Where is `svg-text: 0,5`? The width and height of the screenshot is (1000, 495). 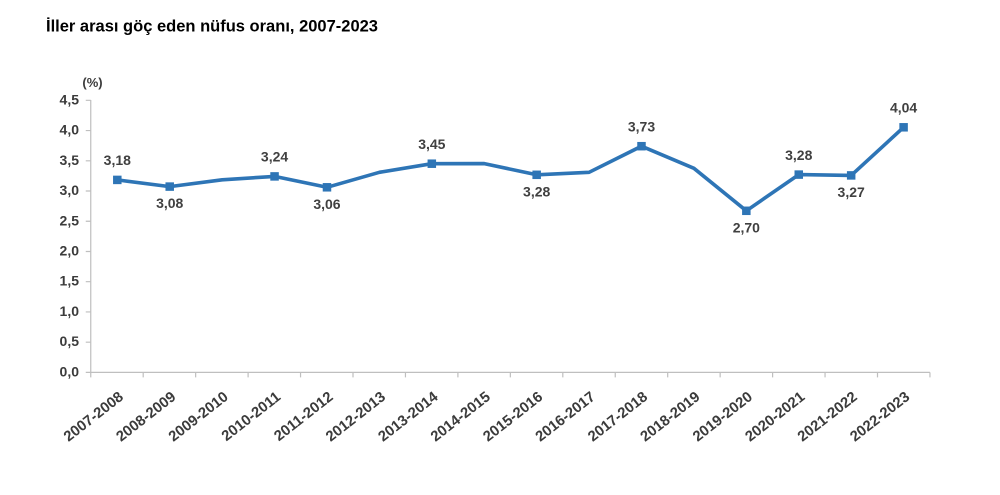
svg-text: 0,5 is located at coordinates (70, 341).